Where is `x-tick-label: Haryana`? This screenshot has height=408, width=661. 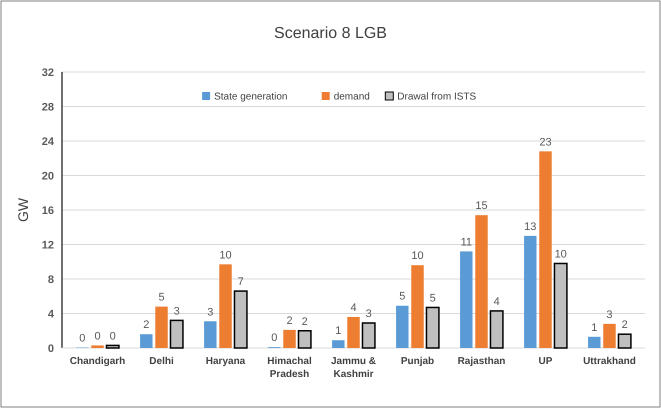
x-tick-label: Haryana is located at coordinates (226, 361).